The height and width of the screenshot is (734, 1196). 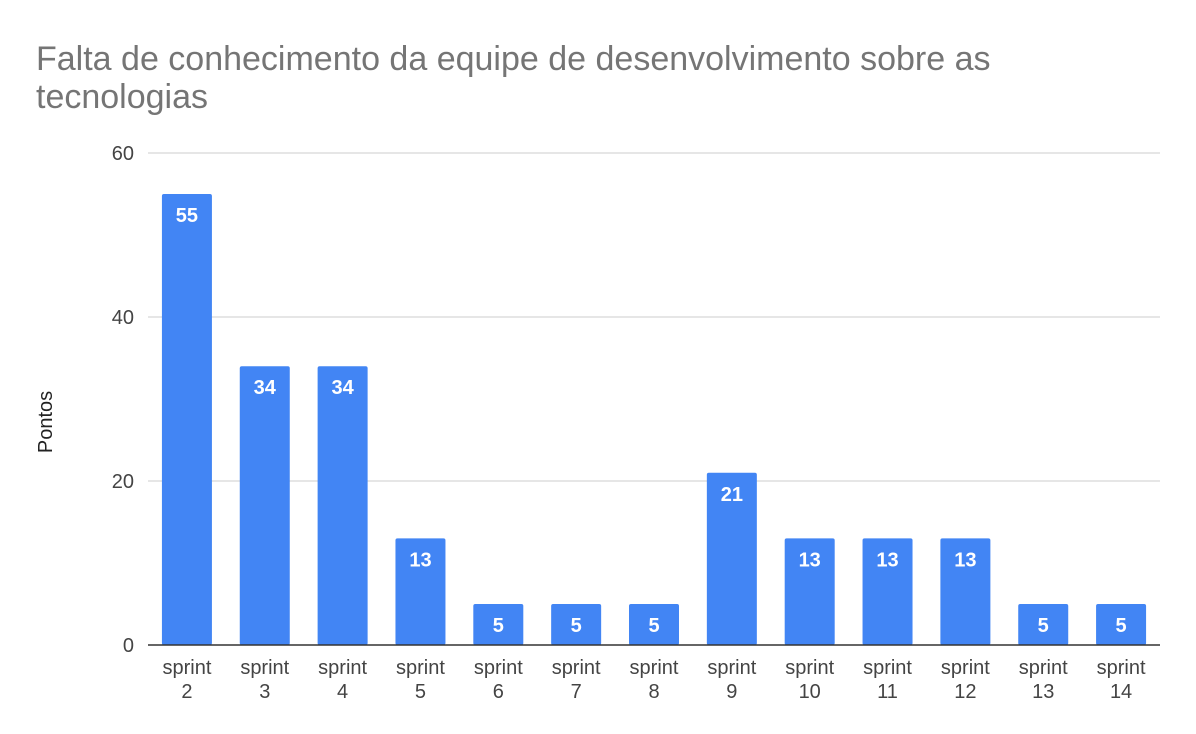 What do you see at coordinates (1043, 692) in the screenshot?
I see `x-tick-label: 13` at bounding box center [1043, 692].